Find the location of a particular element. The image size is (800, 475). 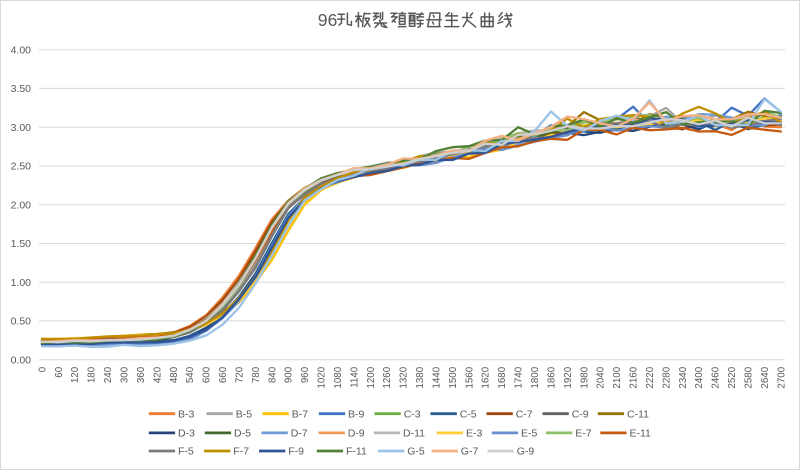

svg-text: 0 is located at coordinates (42, 369).